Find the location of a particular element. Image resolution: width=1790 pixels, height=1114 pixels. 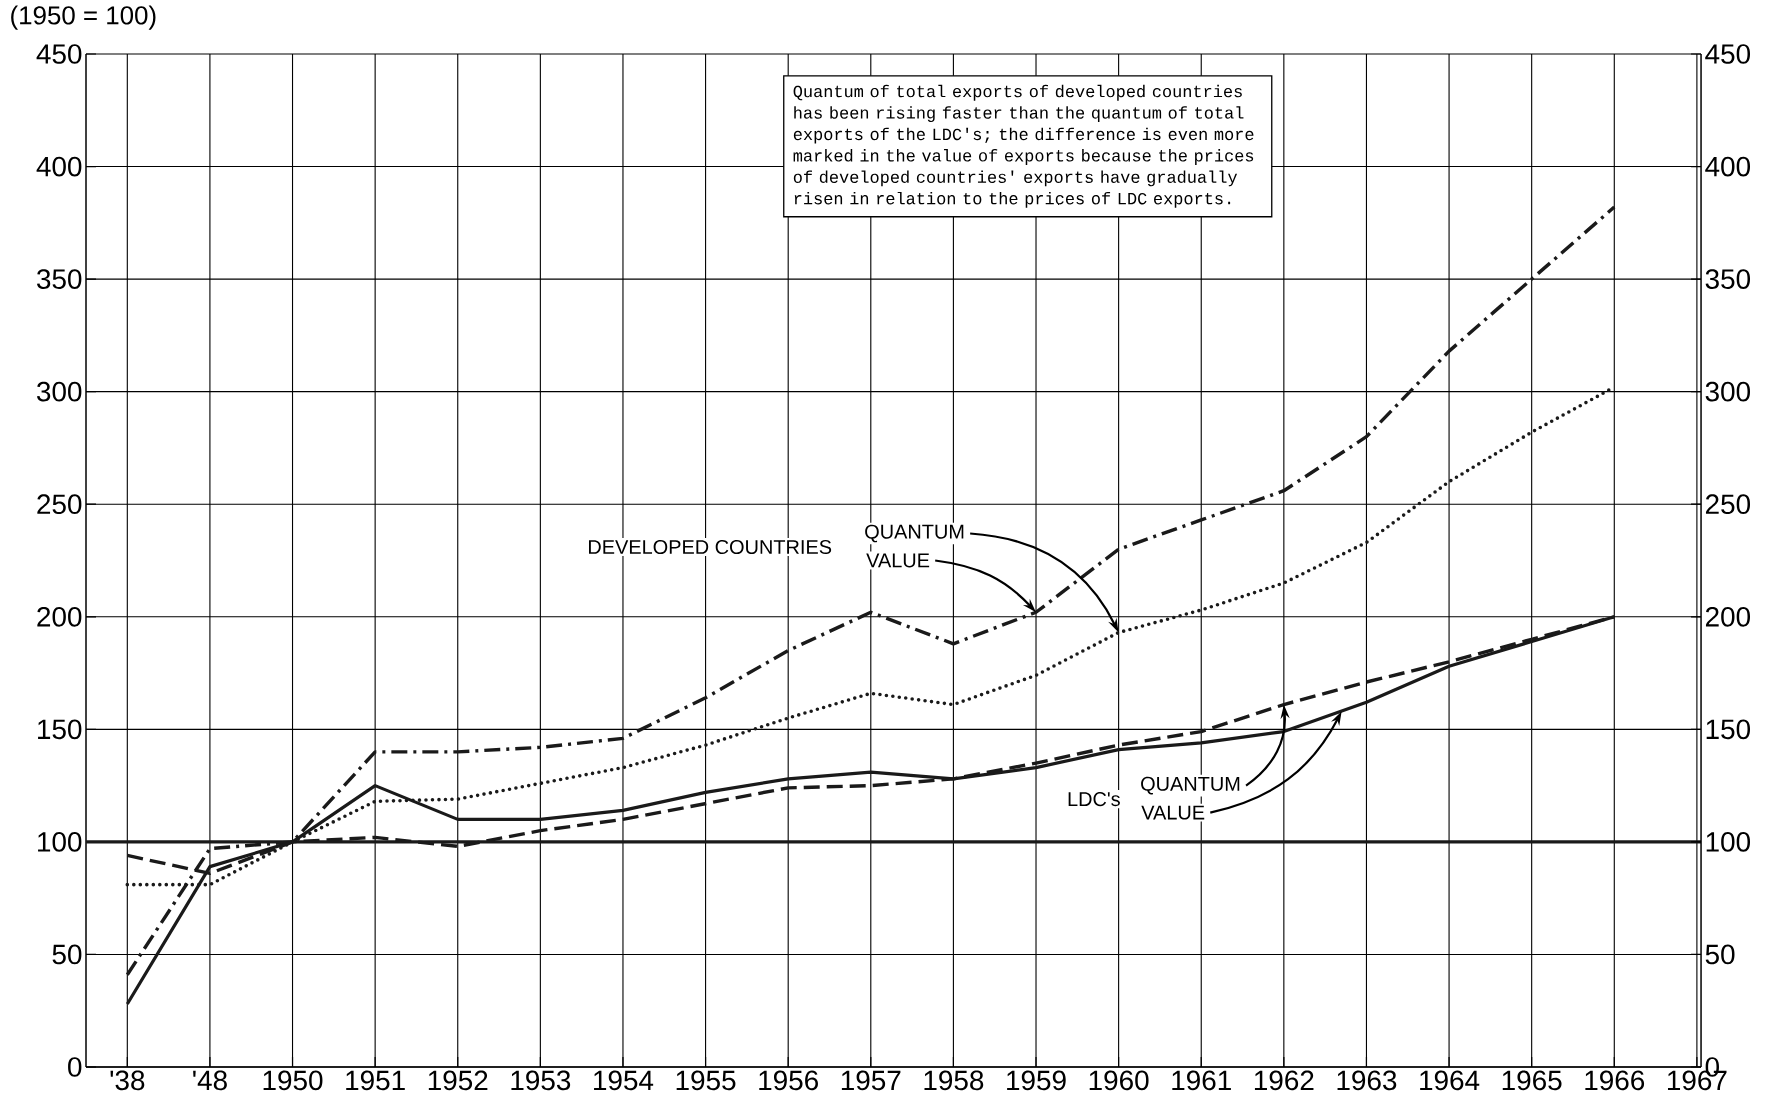

x-tick-label: 1964 is located at coordinates (1450, 1080).